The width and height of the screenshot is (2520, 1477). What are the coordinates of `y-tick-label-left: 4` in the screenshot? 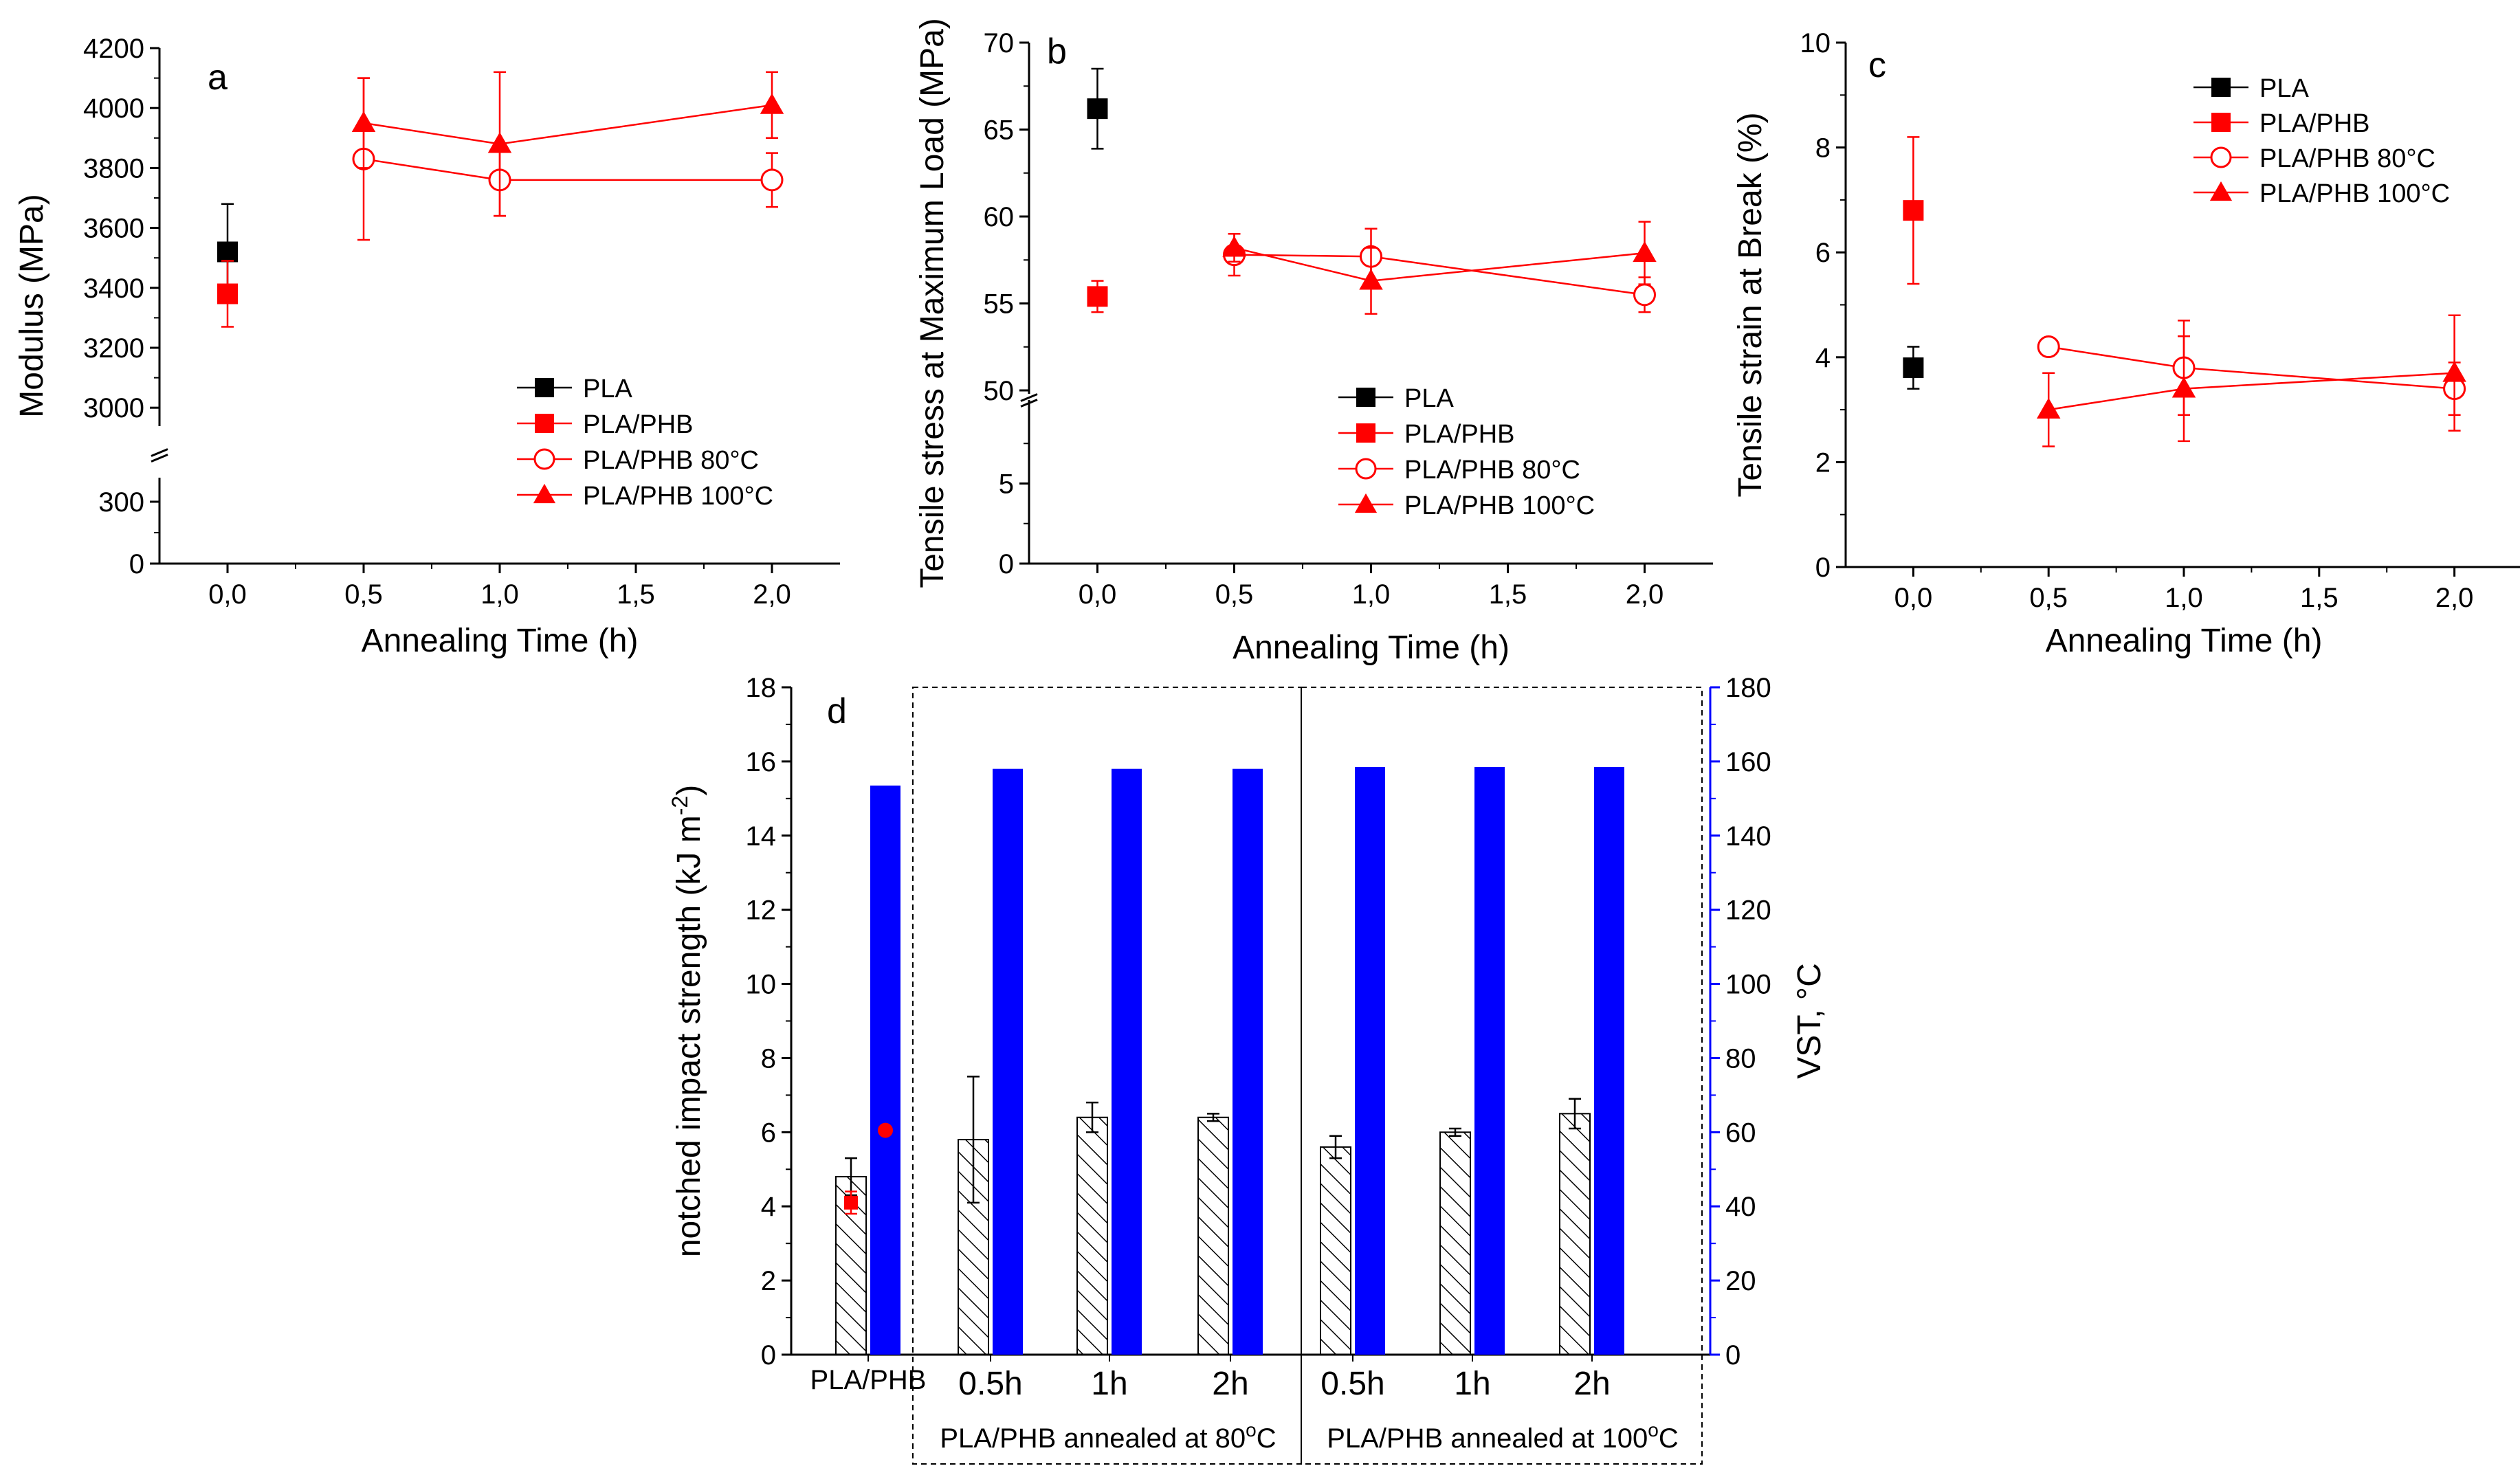 It's located at (768, 1207).